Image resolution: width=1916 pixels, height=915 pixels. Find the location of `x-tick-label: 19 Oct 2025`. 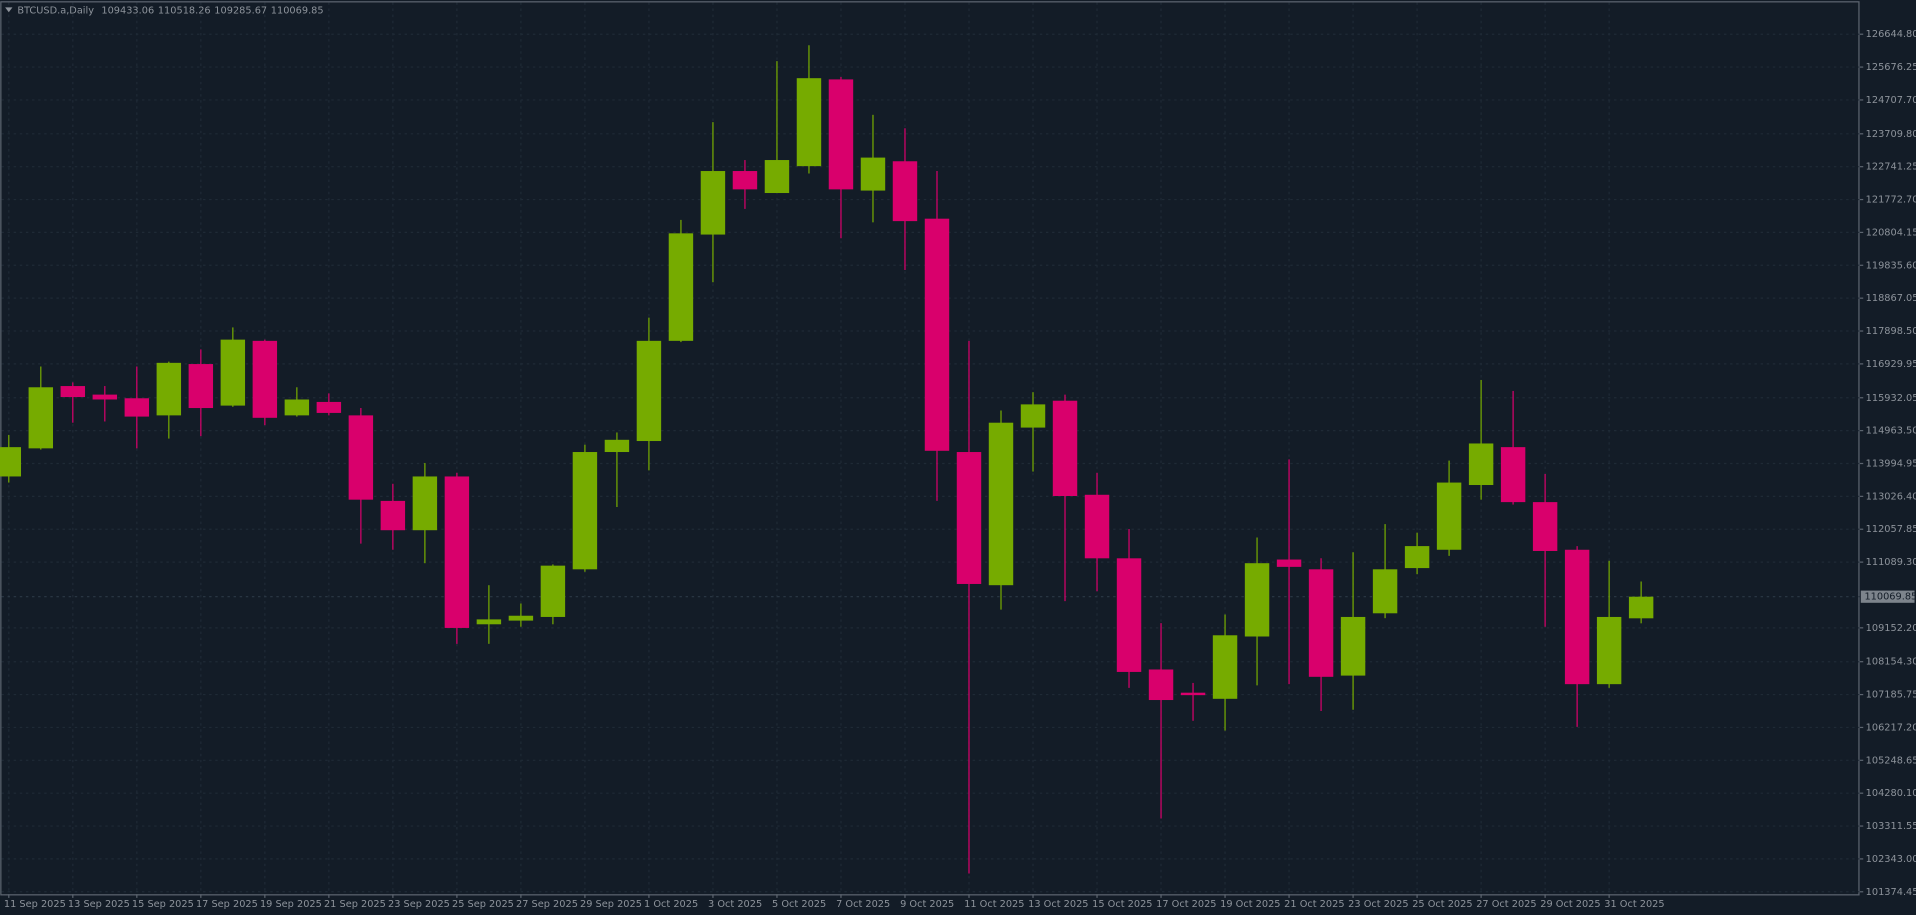

x-tick-label: 19 Oct 2025 is located at coordinates (1250, 904).